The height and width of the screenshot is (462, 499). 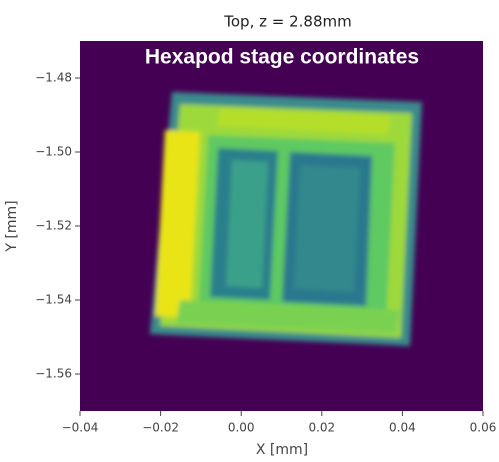 I want to click on annotation: Hexapod stage coordinates, so click(x=282, y=57).